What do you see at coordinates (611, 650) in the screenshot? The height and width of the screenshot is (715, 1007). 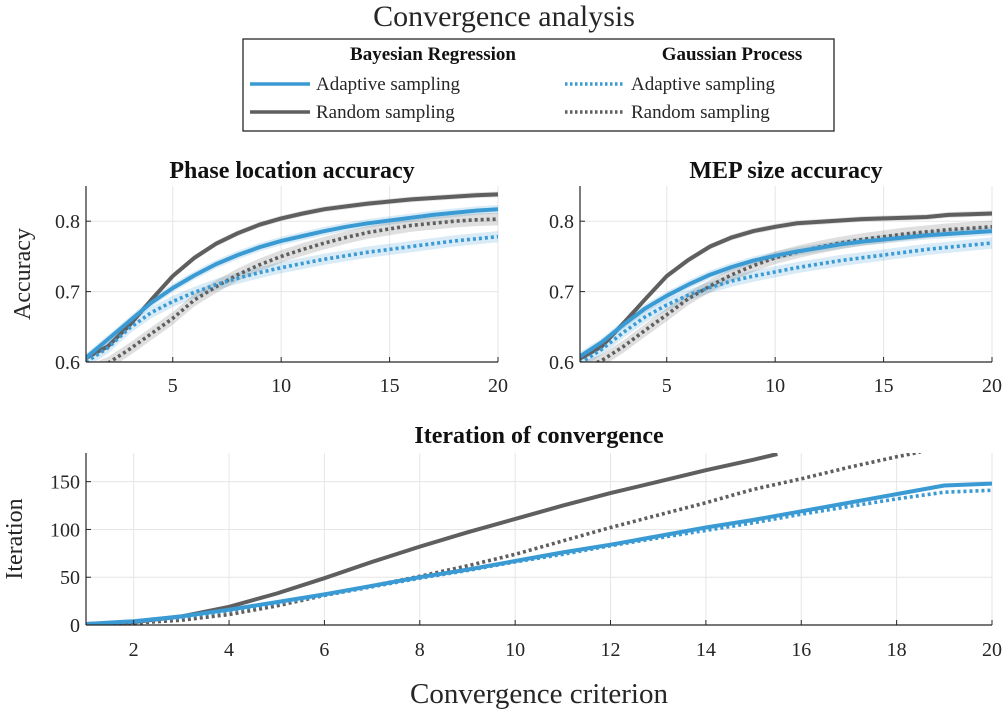 I see `iteration-x-tick-label: 12` at bounding box center [611, 650].